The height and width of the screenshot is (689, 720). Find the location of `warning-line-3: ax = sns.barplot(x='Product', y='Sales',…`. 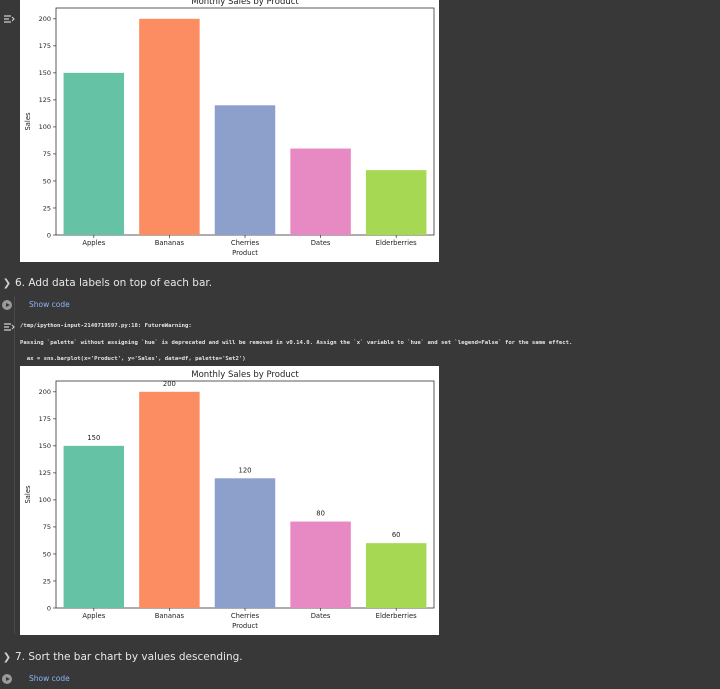

warning-line-3: ax = sns.barplot(x='Product', y='Sales',… is located at coordinates (133, 359).